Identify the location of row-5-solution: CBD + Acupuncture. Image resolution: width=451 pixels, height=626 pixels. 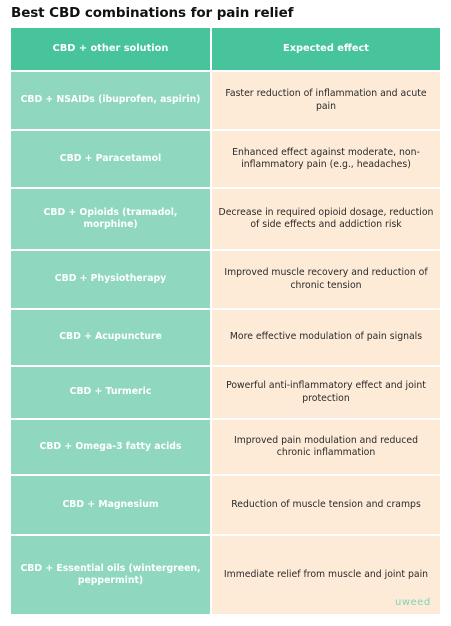
(110, 337).